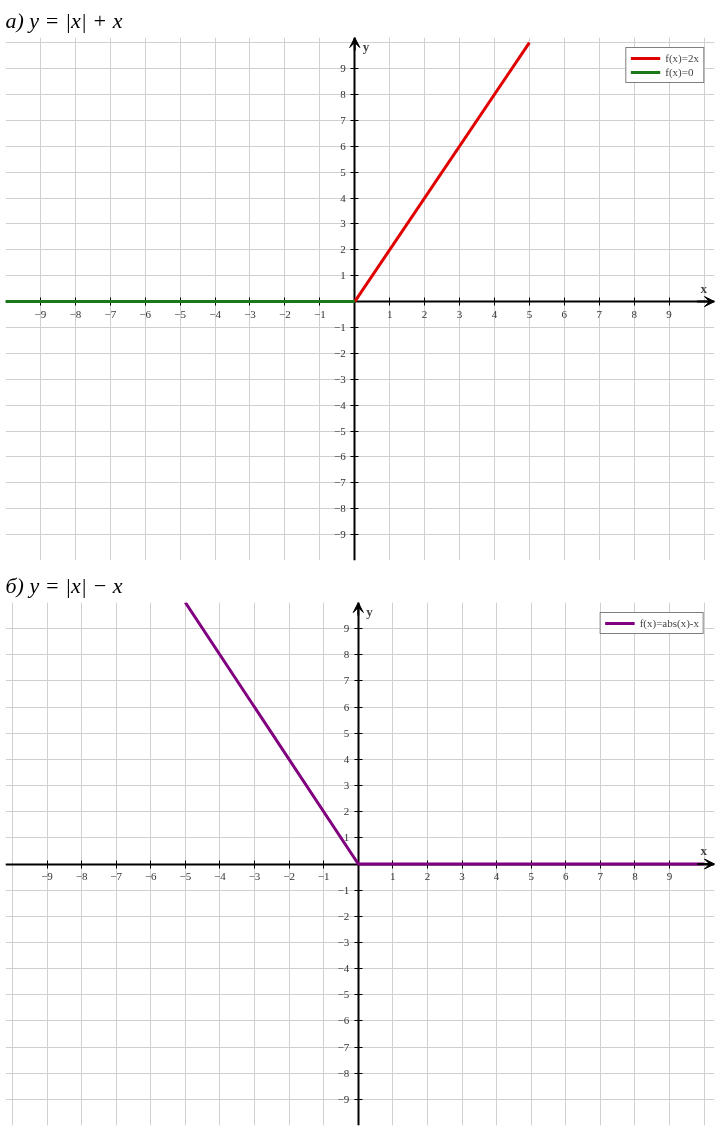  What do you see at coordinates (669, 623) in the screenshot?
I see `legend-label: f(x)=abs(x)-x` at bounding box center [669, 623].